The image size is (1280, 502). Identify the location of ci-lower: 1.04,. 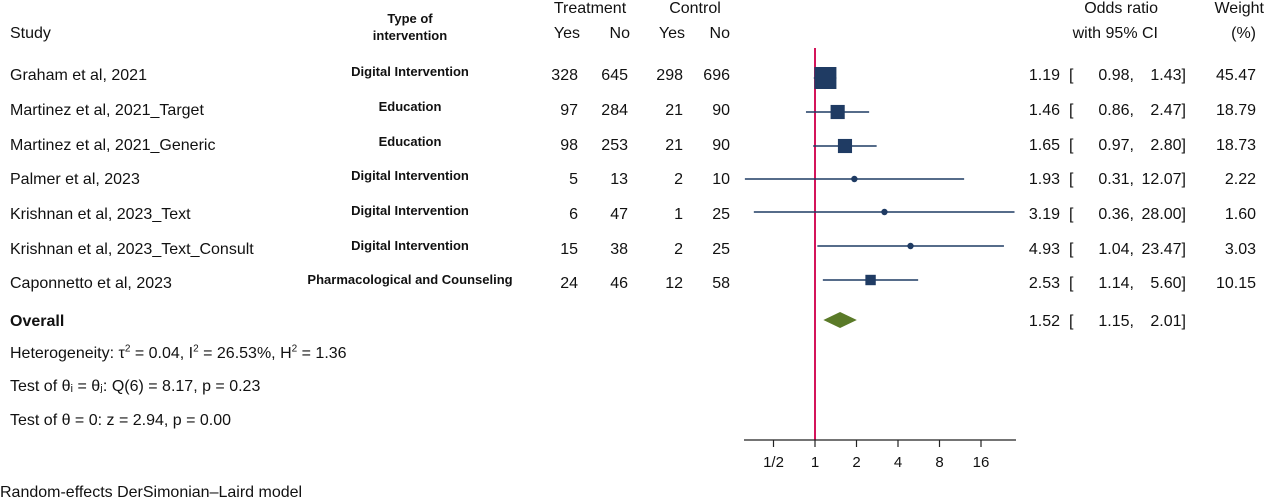
(1116, 249).